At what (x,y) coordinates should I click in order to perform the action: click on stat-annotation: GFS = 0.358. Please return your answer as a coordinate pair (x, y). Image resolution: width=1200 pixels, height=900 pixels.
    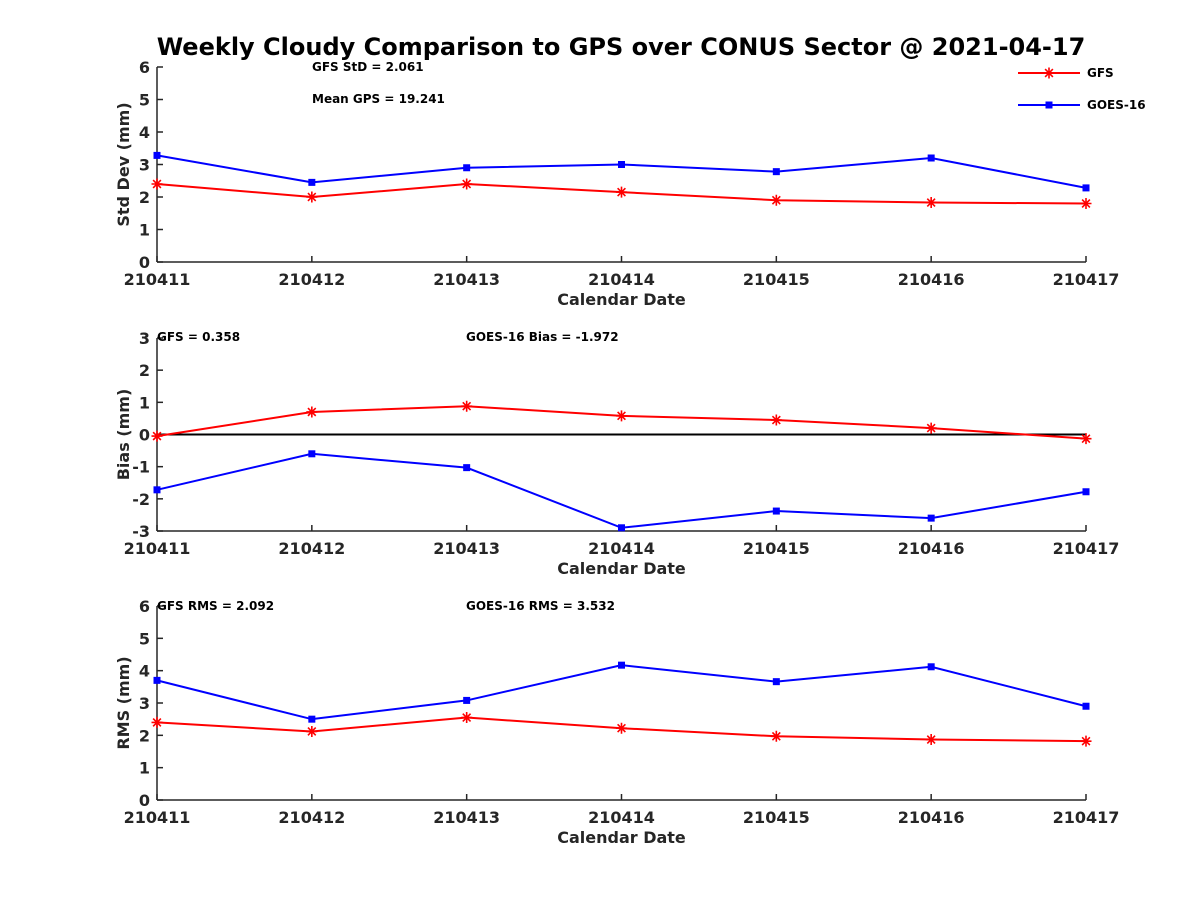
    Looking at the image, I should click on (198, 337).